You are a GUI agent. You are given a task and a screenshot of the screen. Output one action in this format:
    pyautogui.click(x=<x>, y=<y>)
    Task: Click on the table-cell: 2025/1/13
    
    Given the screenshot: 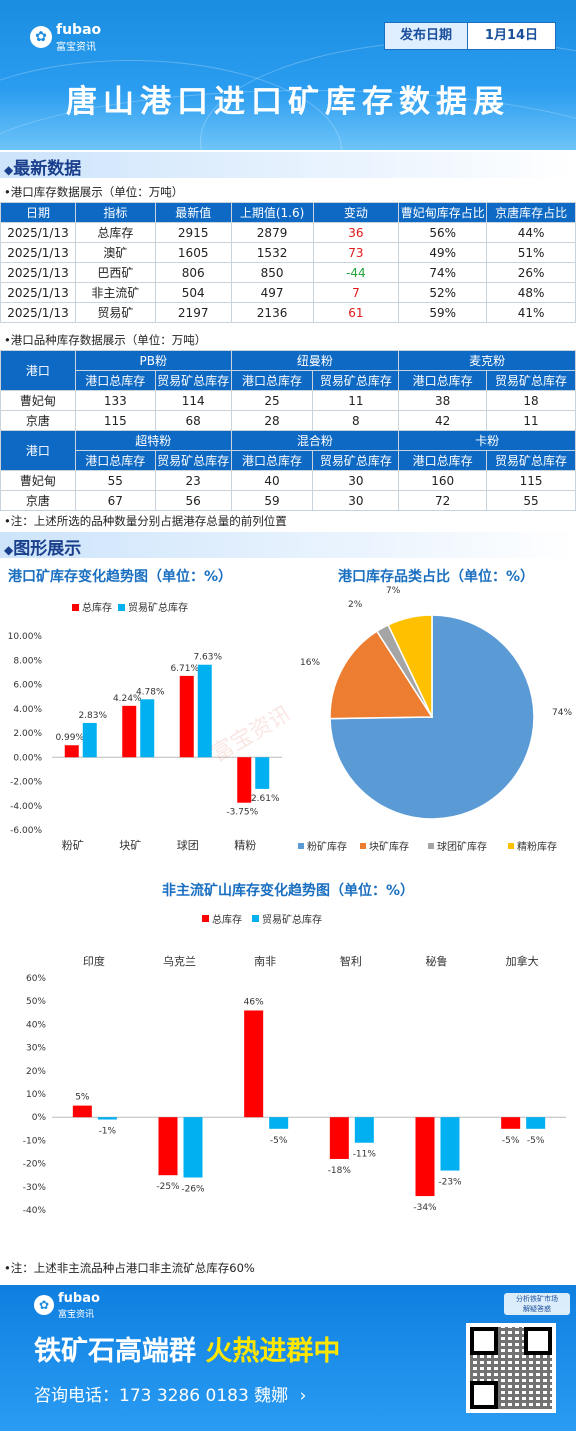 What is the action you would take?
    pyautogui.click(x=38, y=292)
    